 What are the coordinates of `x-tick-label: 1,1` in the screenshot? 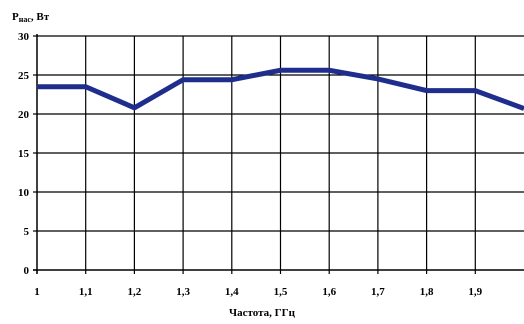 It's located at (86, 292).